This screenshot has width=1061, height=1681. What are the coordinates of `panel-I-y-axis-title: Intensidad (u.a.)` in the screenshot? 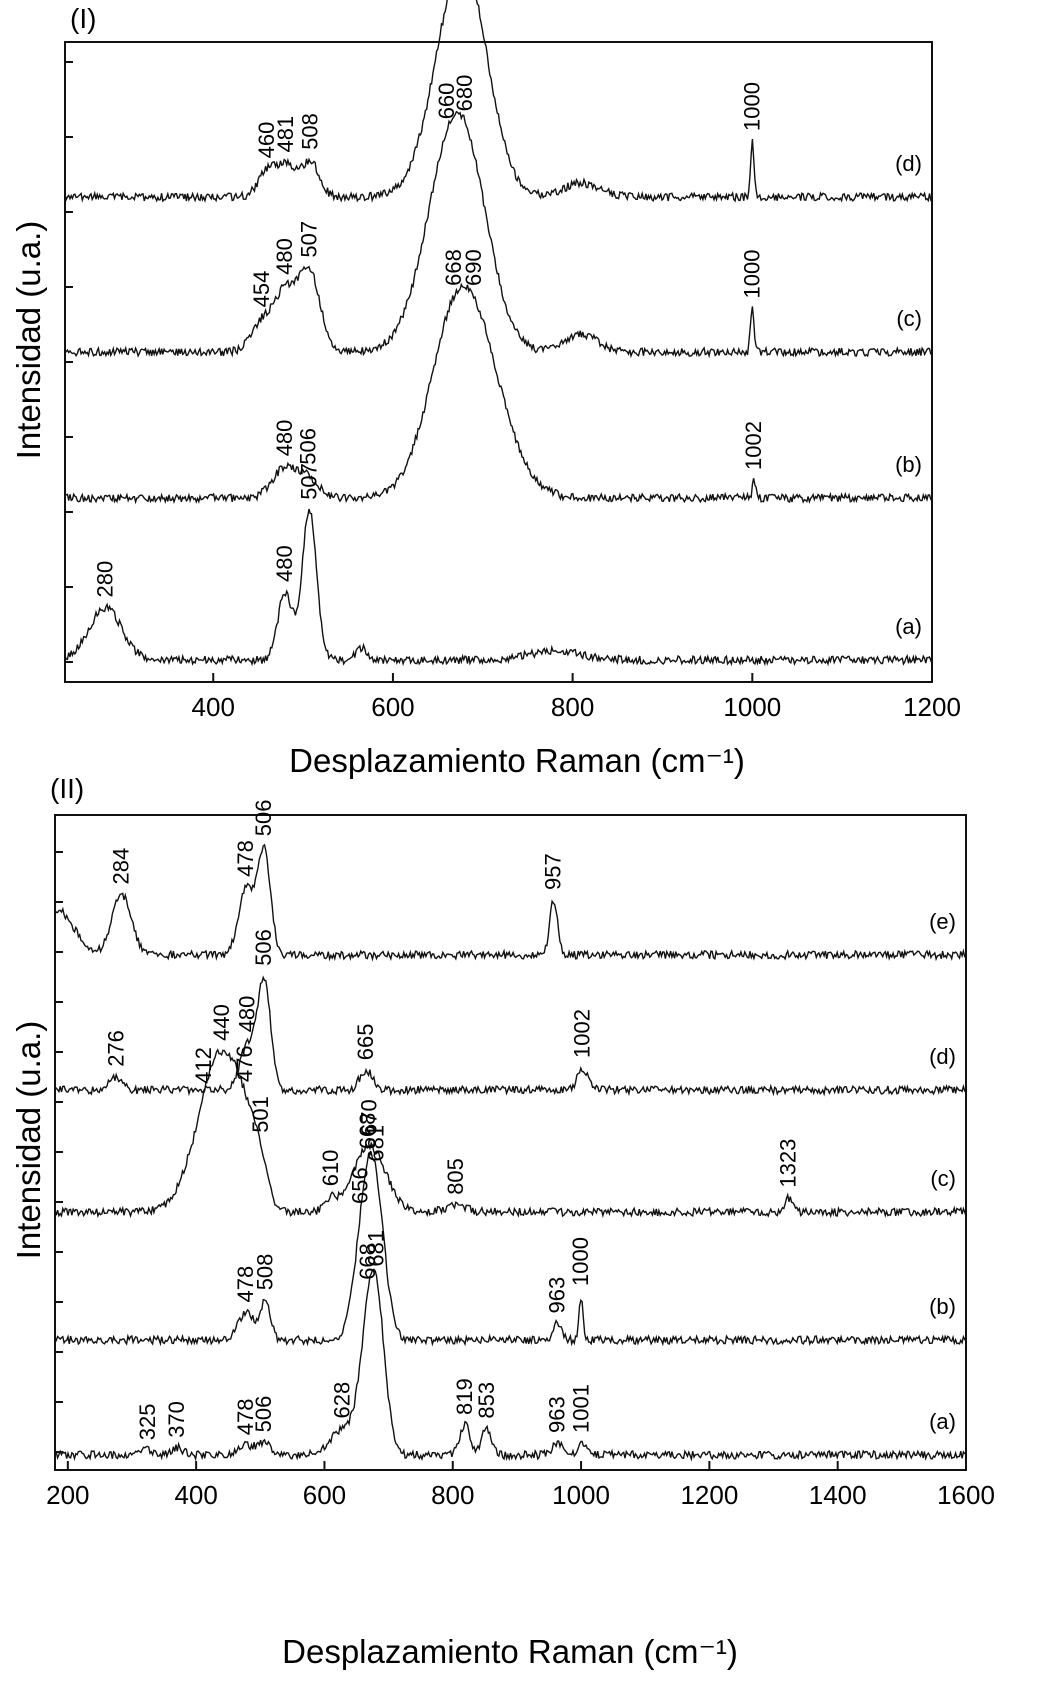 It's located at (28, 340).